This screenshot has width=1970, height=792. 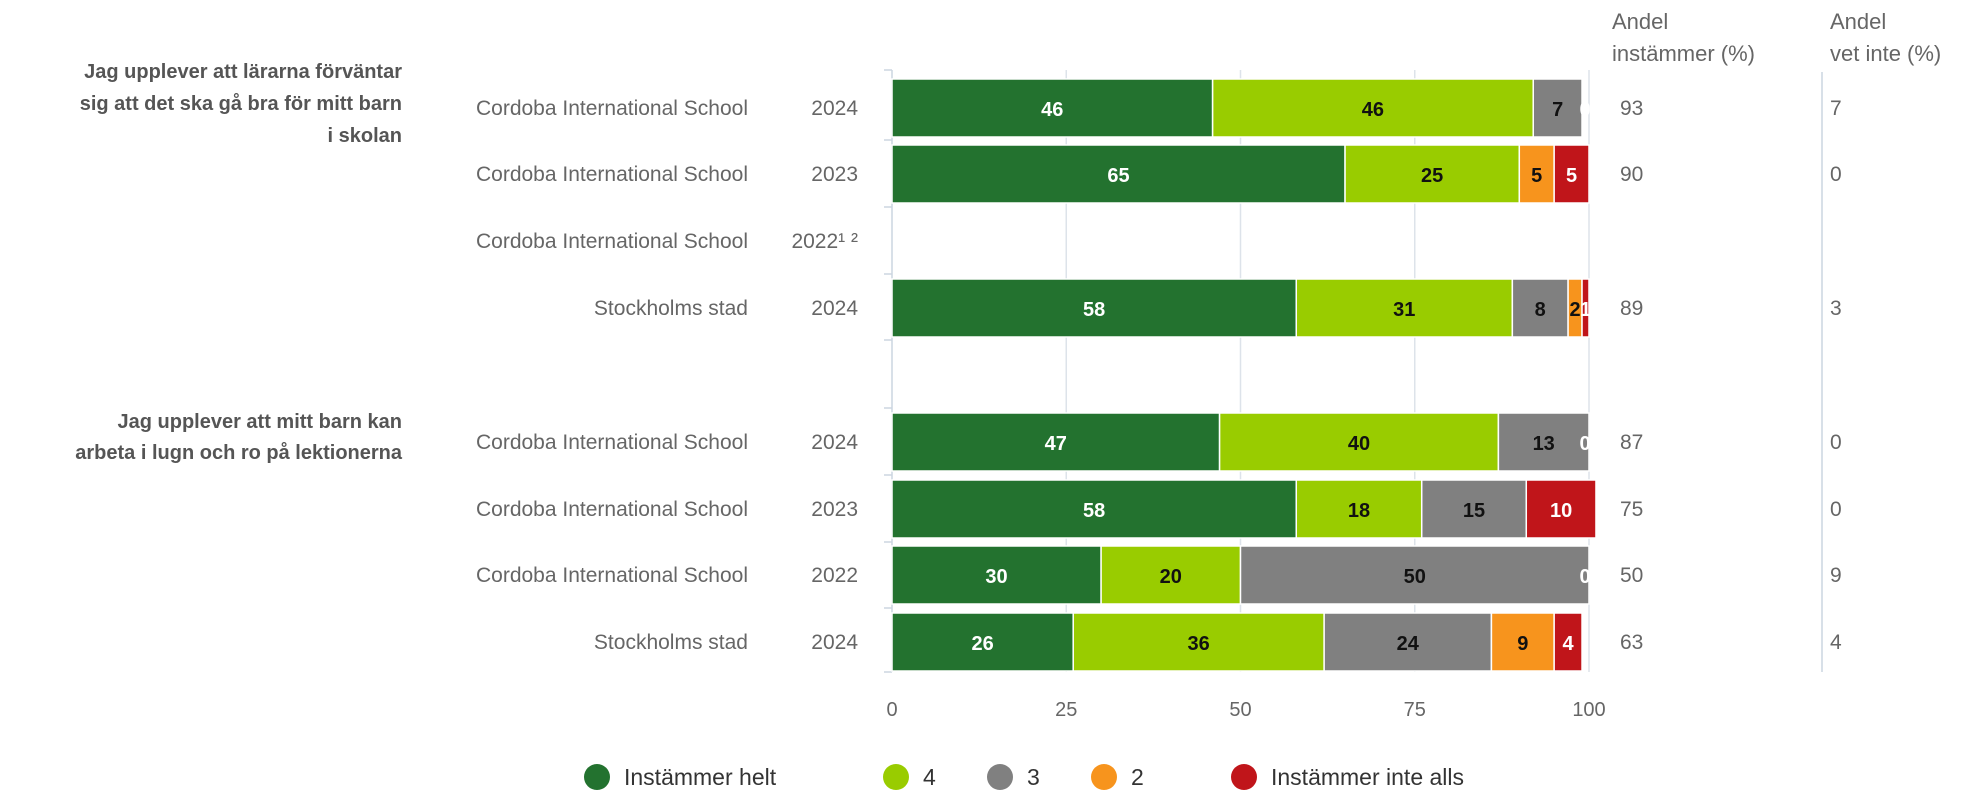 I want to click on legend-label: Instämmer helt, so click(x=700, y=777).